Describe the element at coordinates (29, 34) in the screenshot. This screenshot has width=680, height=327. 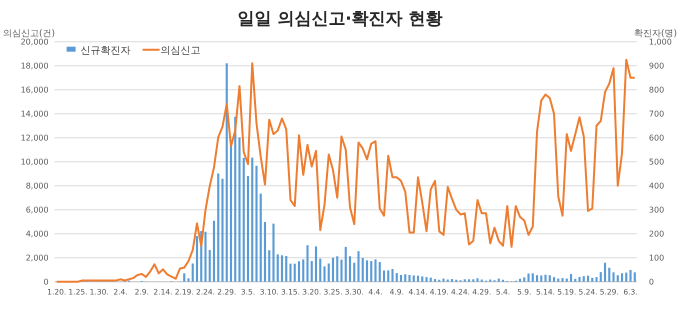
I see `y-axis-title: 의심신고(건)` at that location.